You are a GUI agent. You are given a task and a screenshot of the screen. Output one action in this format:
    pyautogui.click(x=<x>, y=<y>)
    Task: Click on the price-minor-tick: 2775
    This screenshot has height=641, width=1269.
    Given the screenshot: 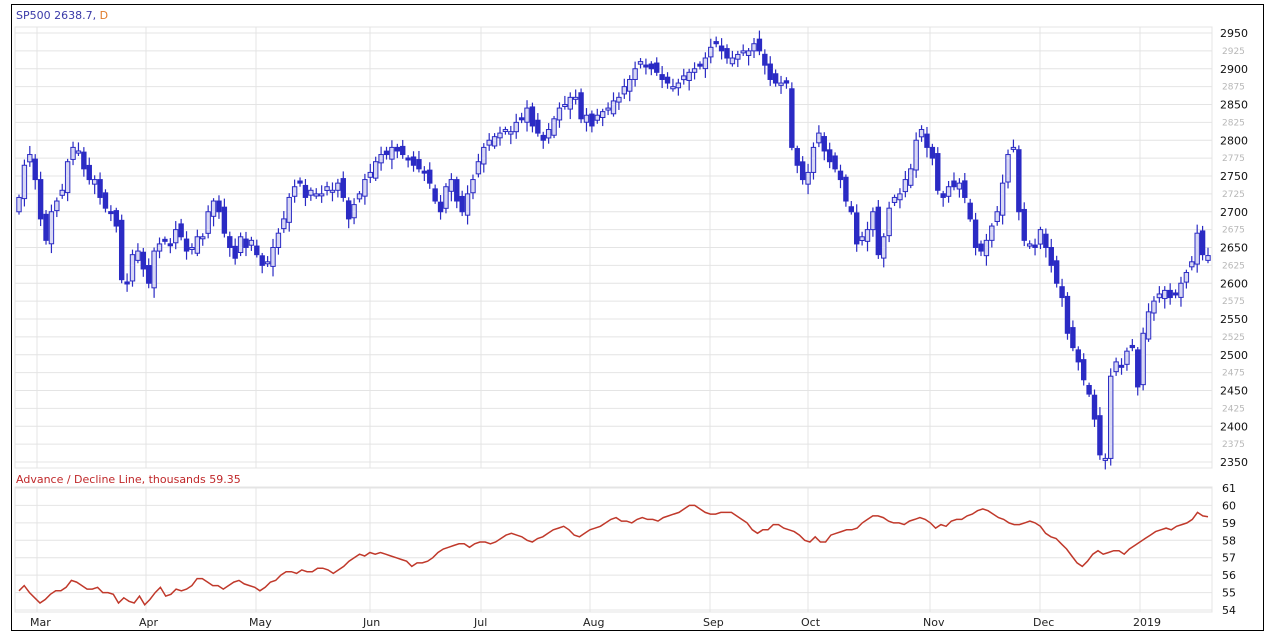 What is the action you would take?
    pyautogui.click(x=1233, y=159)
    